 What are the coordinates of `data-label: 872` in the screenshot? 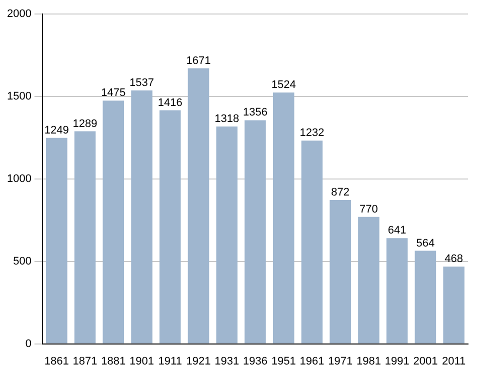 It's located at (340, 192).